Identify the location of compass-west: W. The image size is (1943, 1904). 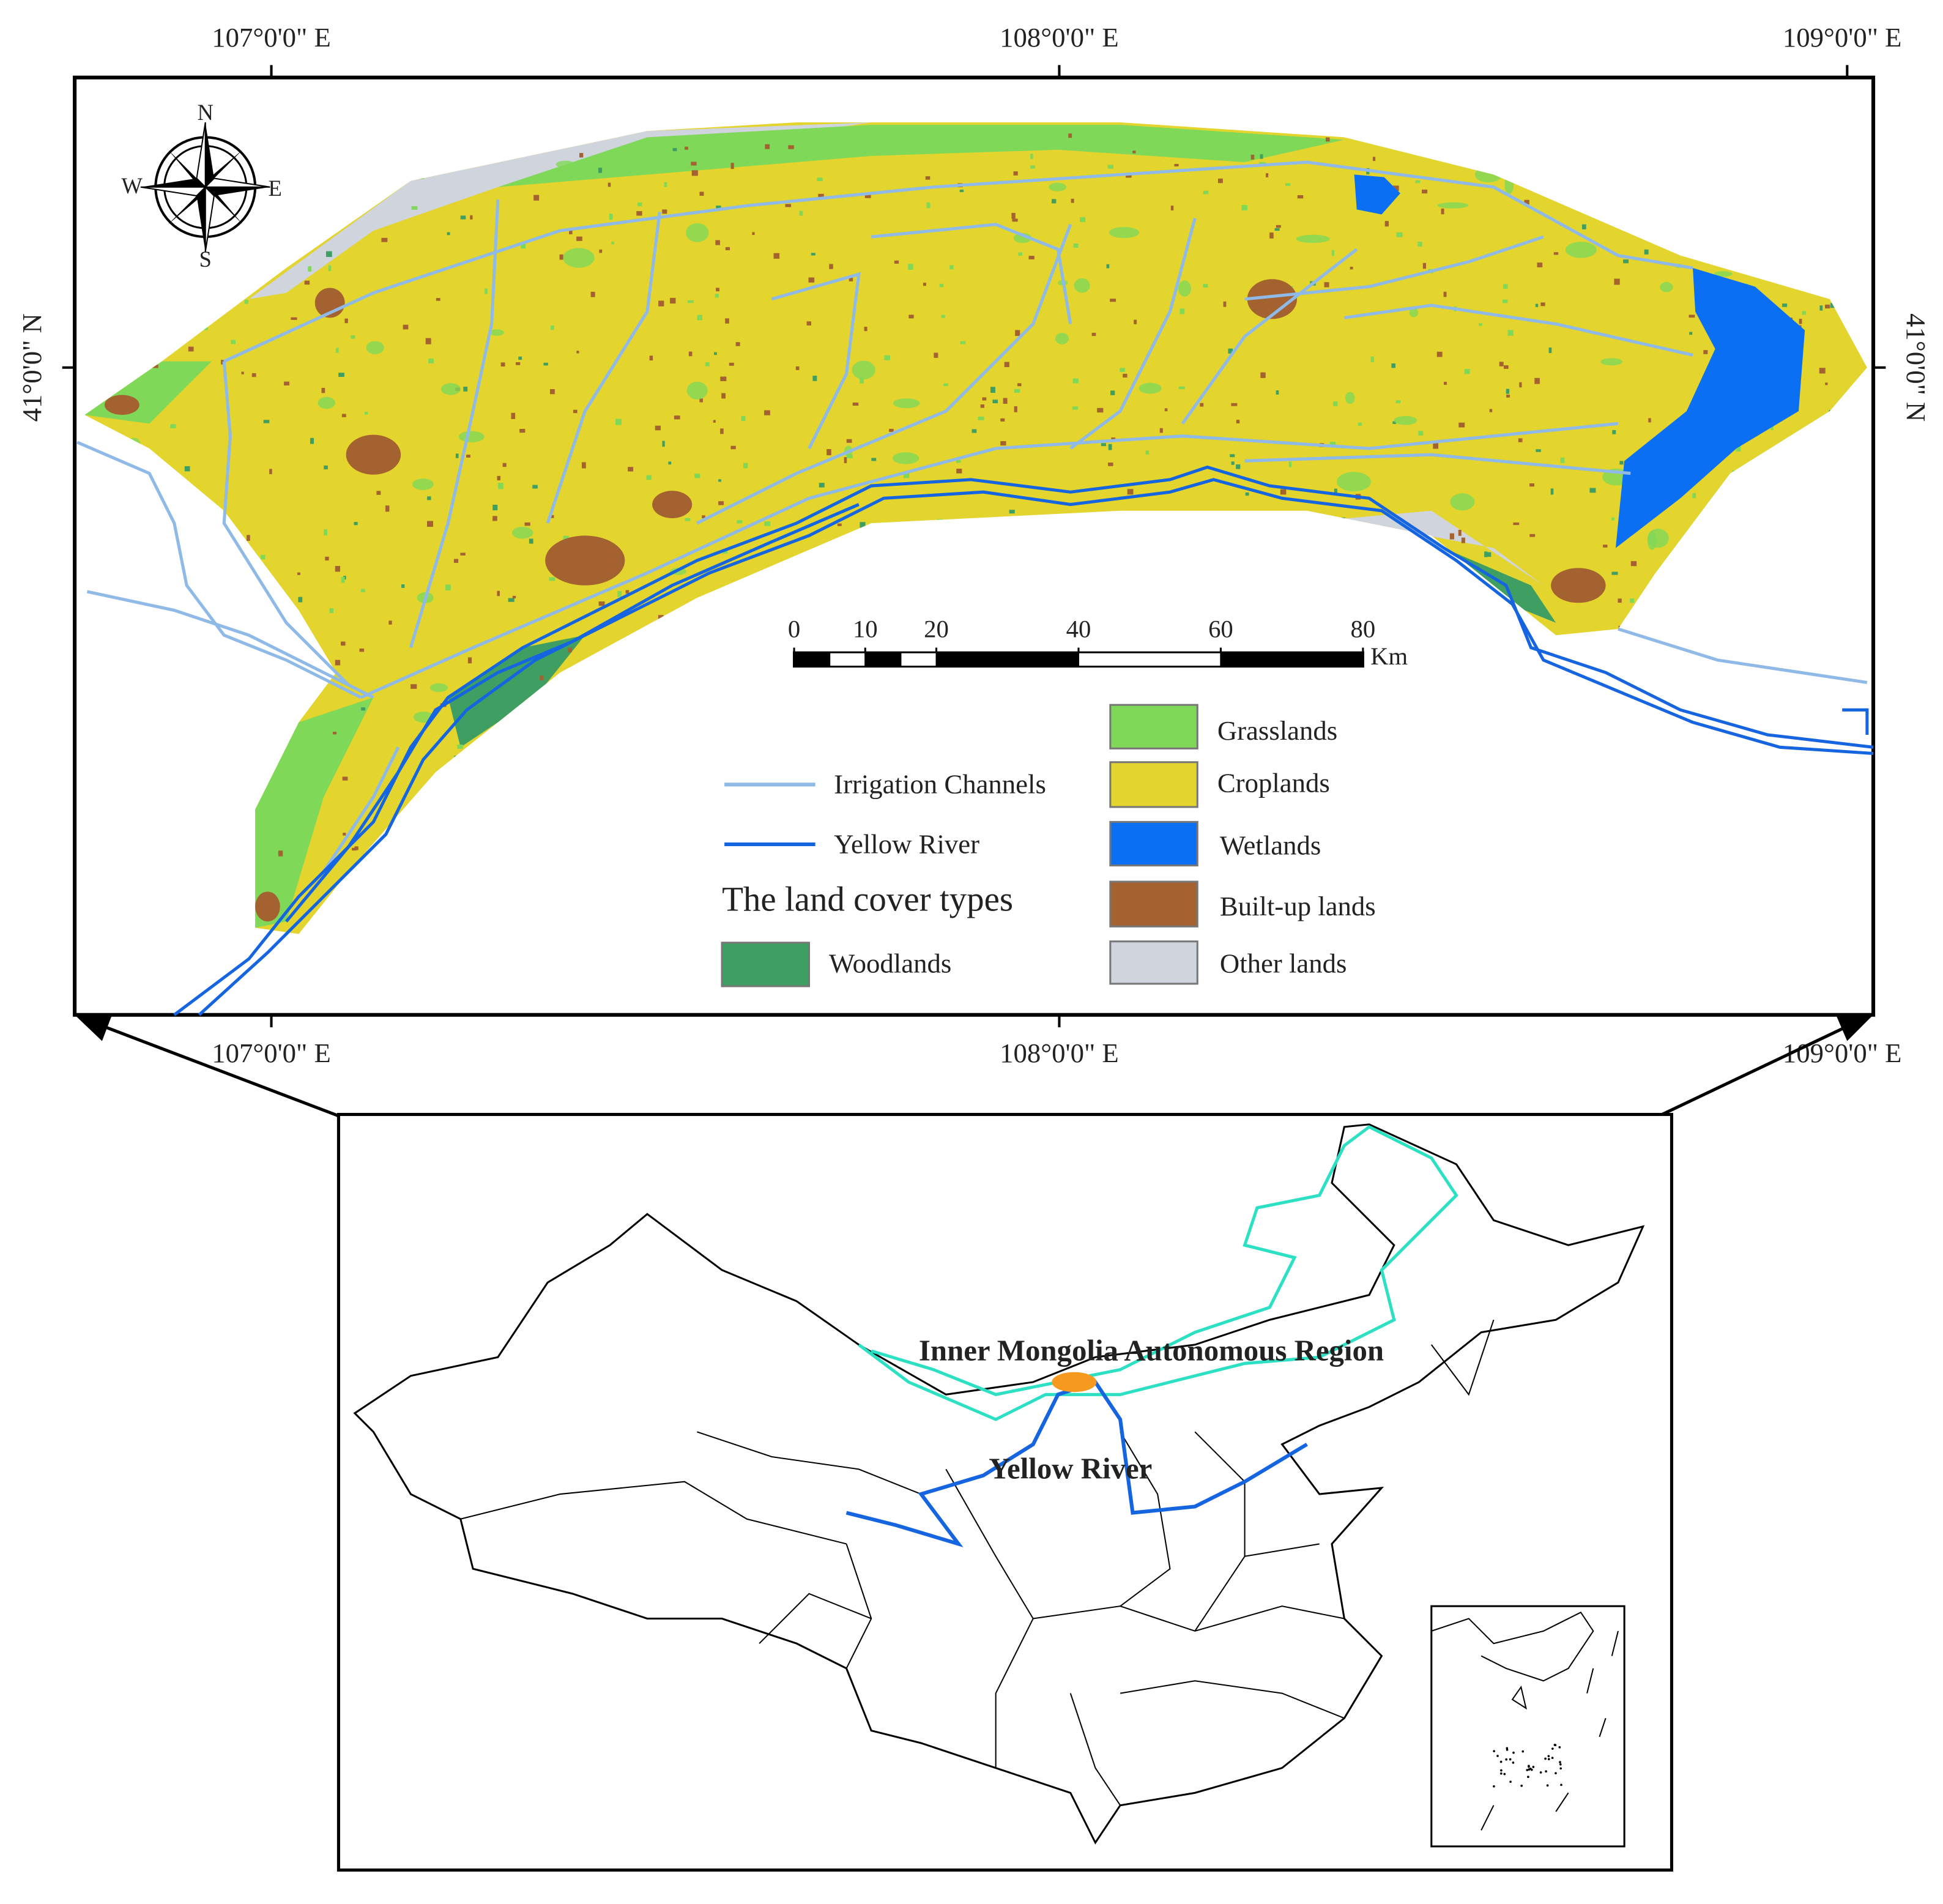
(132, 185).